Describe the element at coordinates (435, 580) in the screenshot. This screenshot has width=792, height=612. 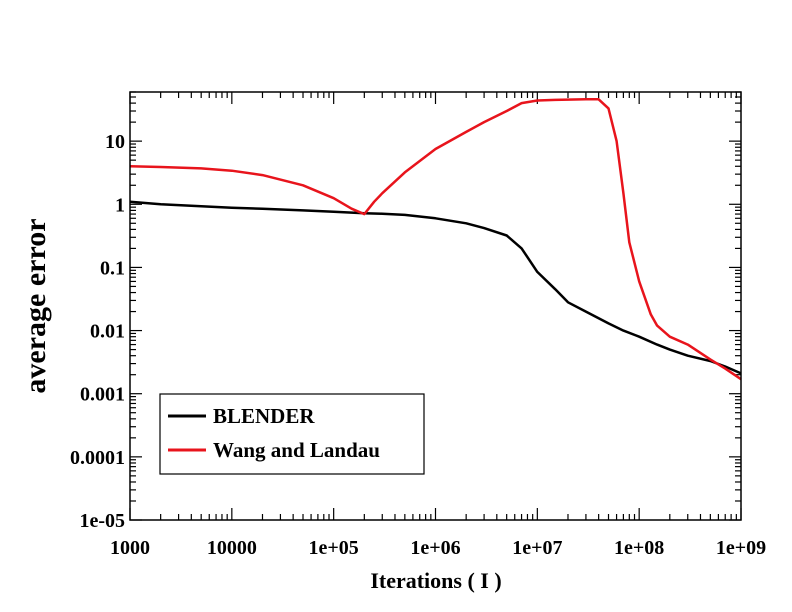
I see `x-axis-title: Iterations ( I )` at that location.